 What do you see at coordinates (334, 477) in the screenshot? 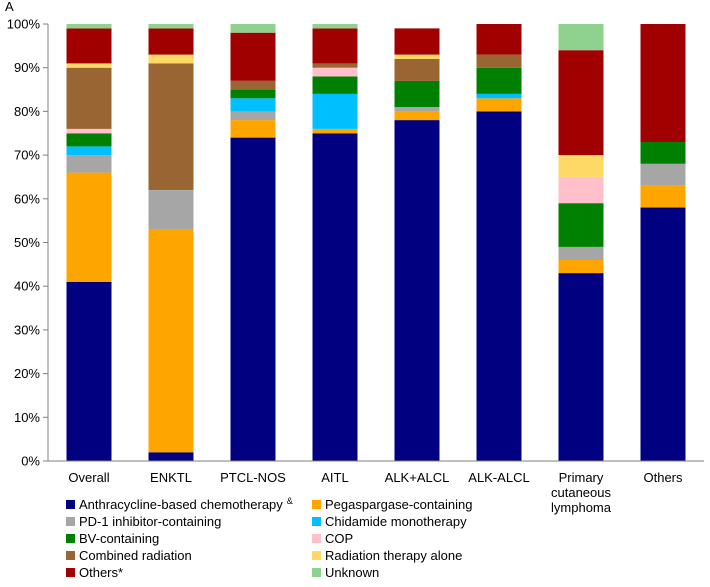
I see `x-category-label: AITL` at bounding box center [334, 477].